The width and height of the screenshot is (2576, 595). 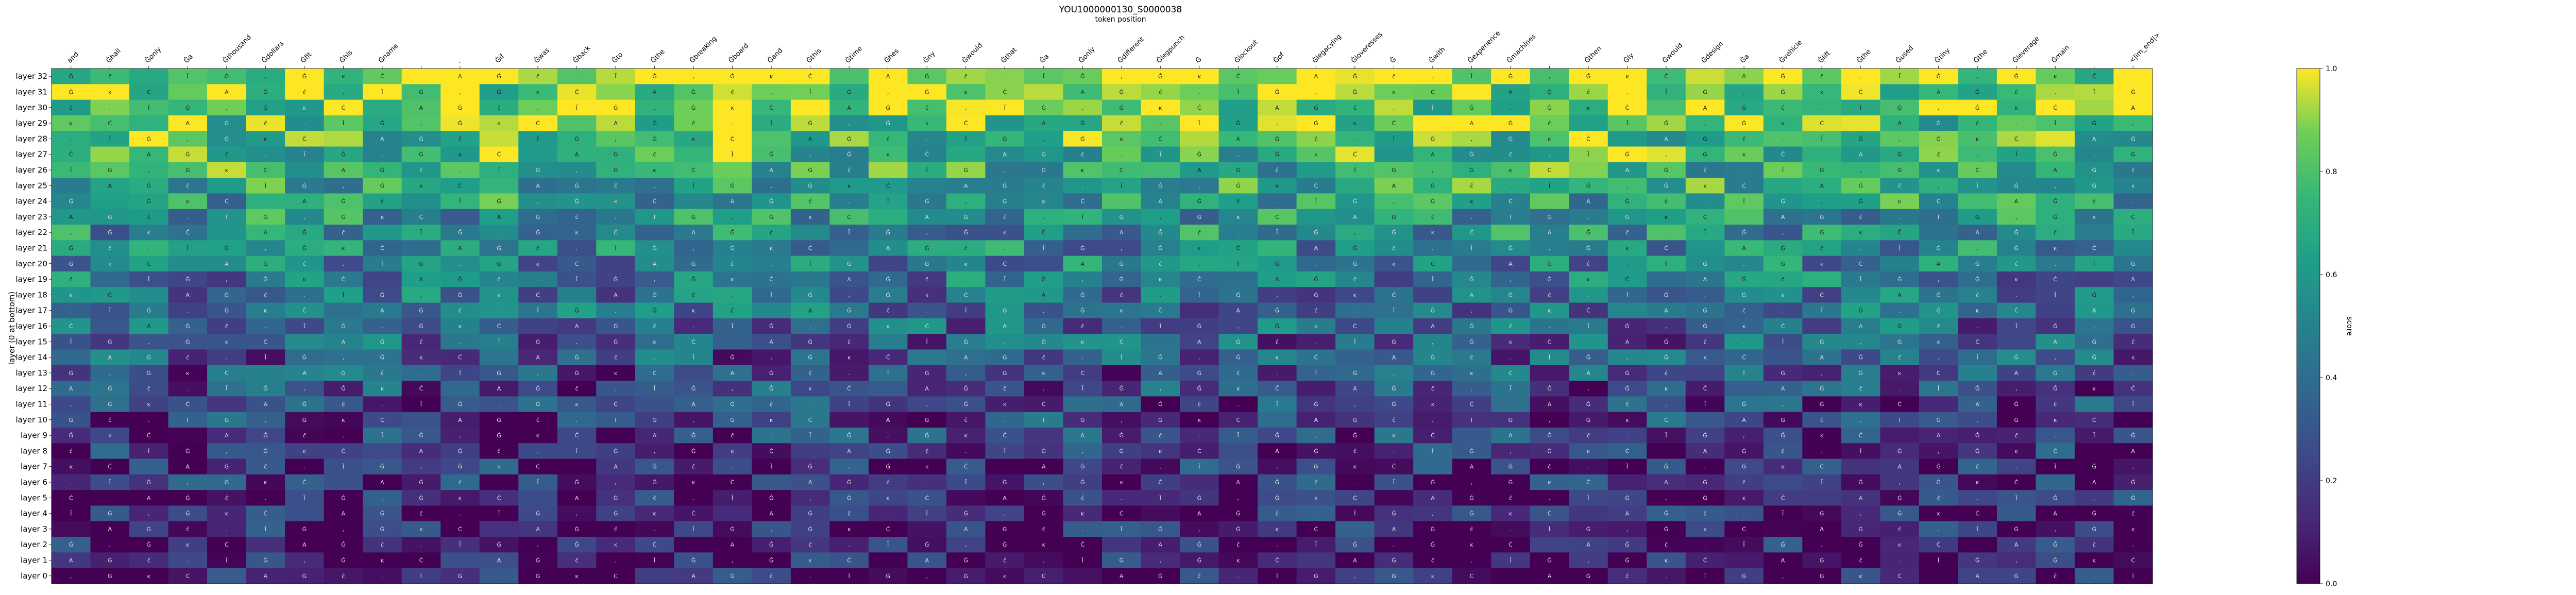 What do you see at coordinates (499, 58) in the screenshot?
I see `column-tick-label: Ġif` at bounding box center [499, 58].